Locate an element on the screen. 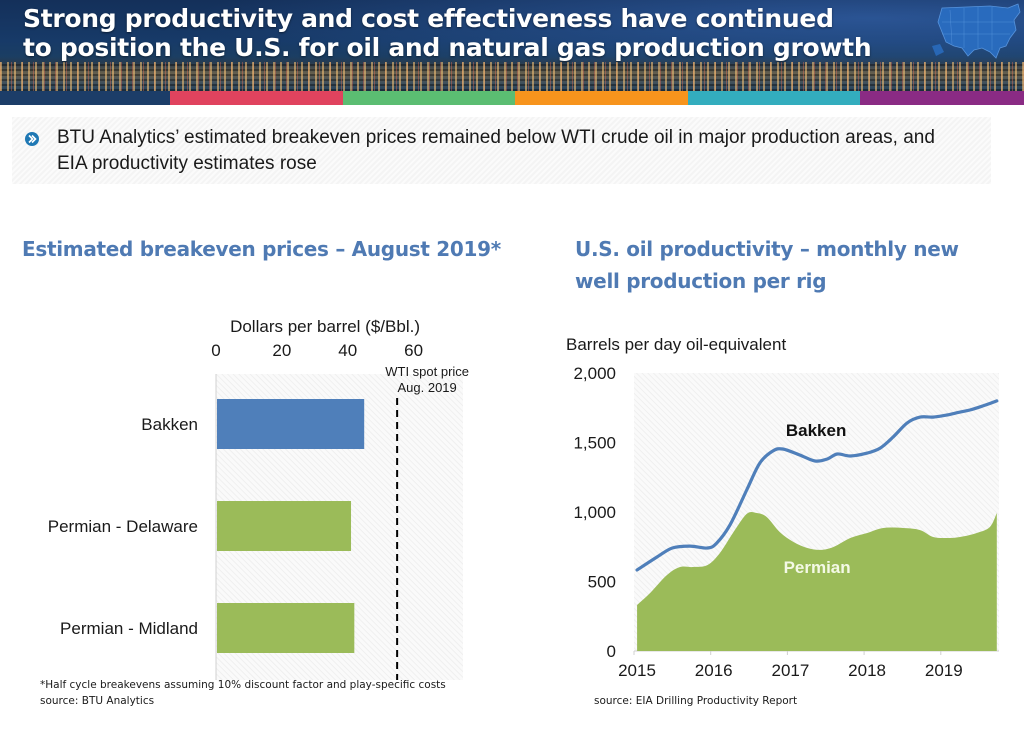 Image resolution: width=1024 pixels, height=731 pixels. permian-series-label: Permian is located at coordinates (817, 567).